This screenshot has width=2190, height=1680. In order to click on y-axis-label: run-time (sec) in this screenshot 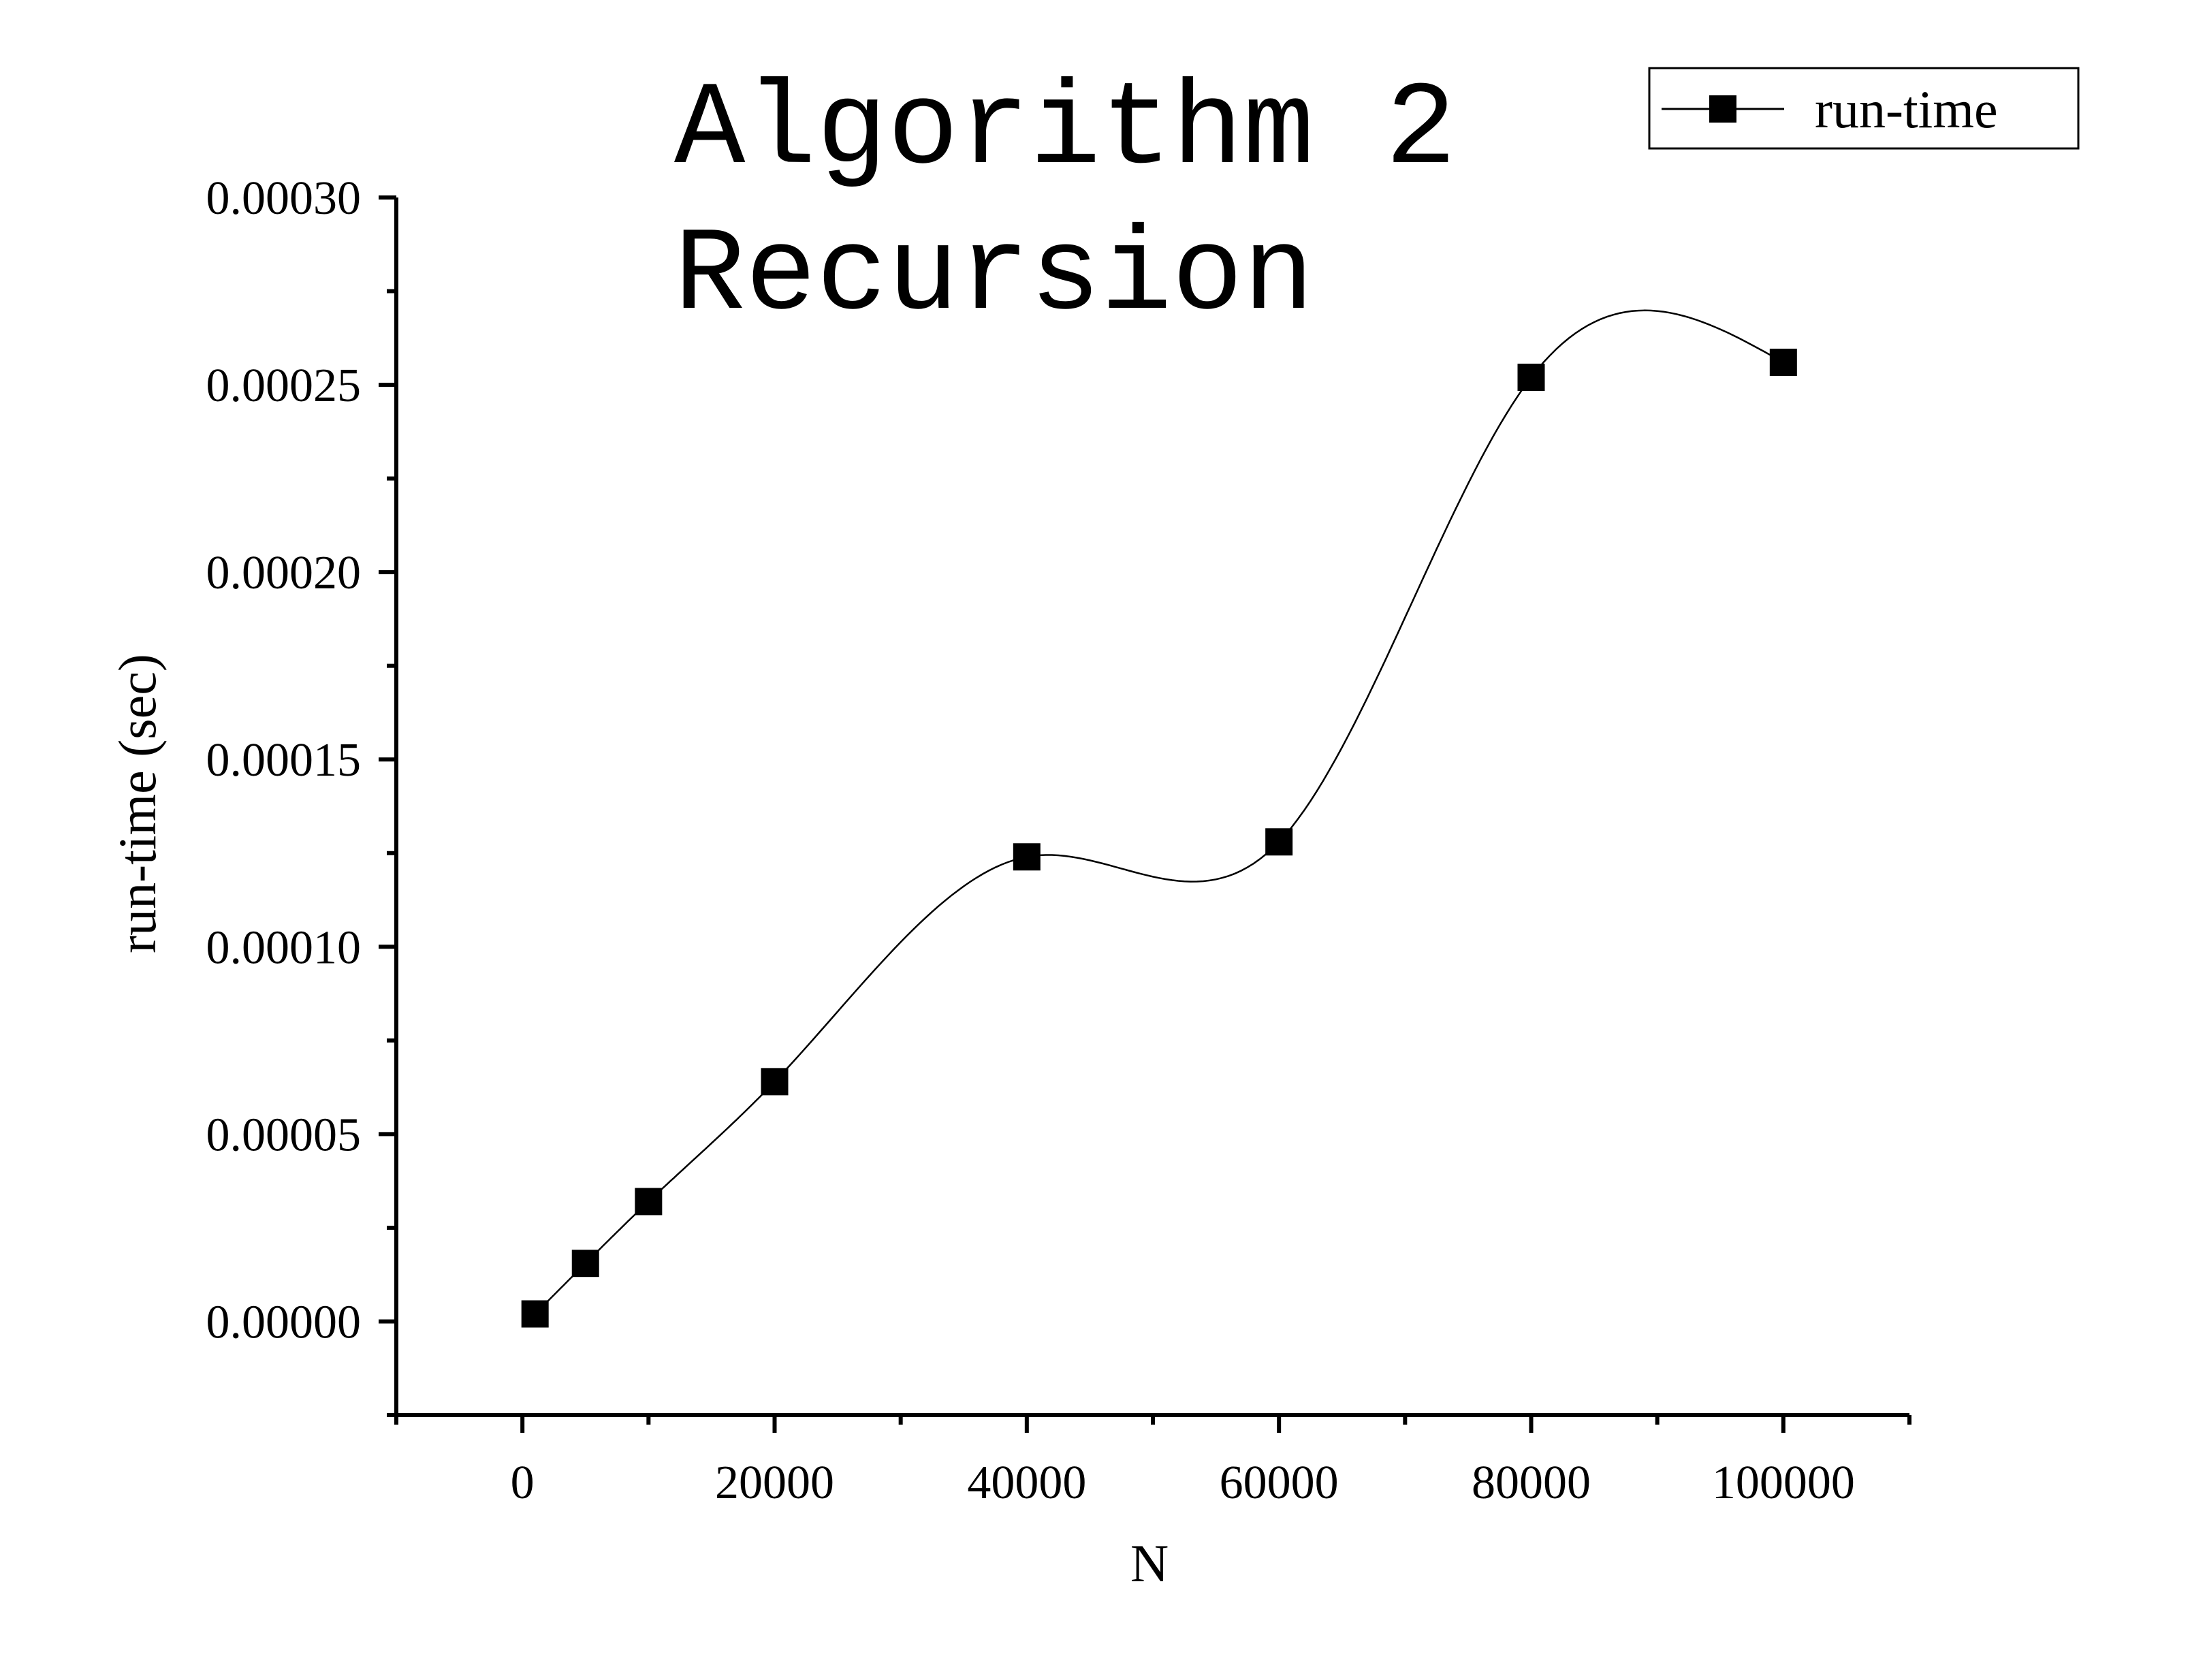, I will do `click(137, 803)`.